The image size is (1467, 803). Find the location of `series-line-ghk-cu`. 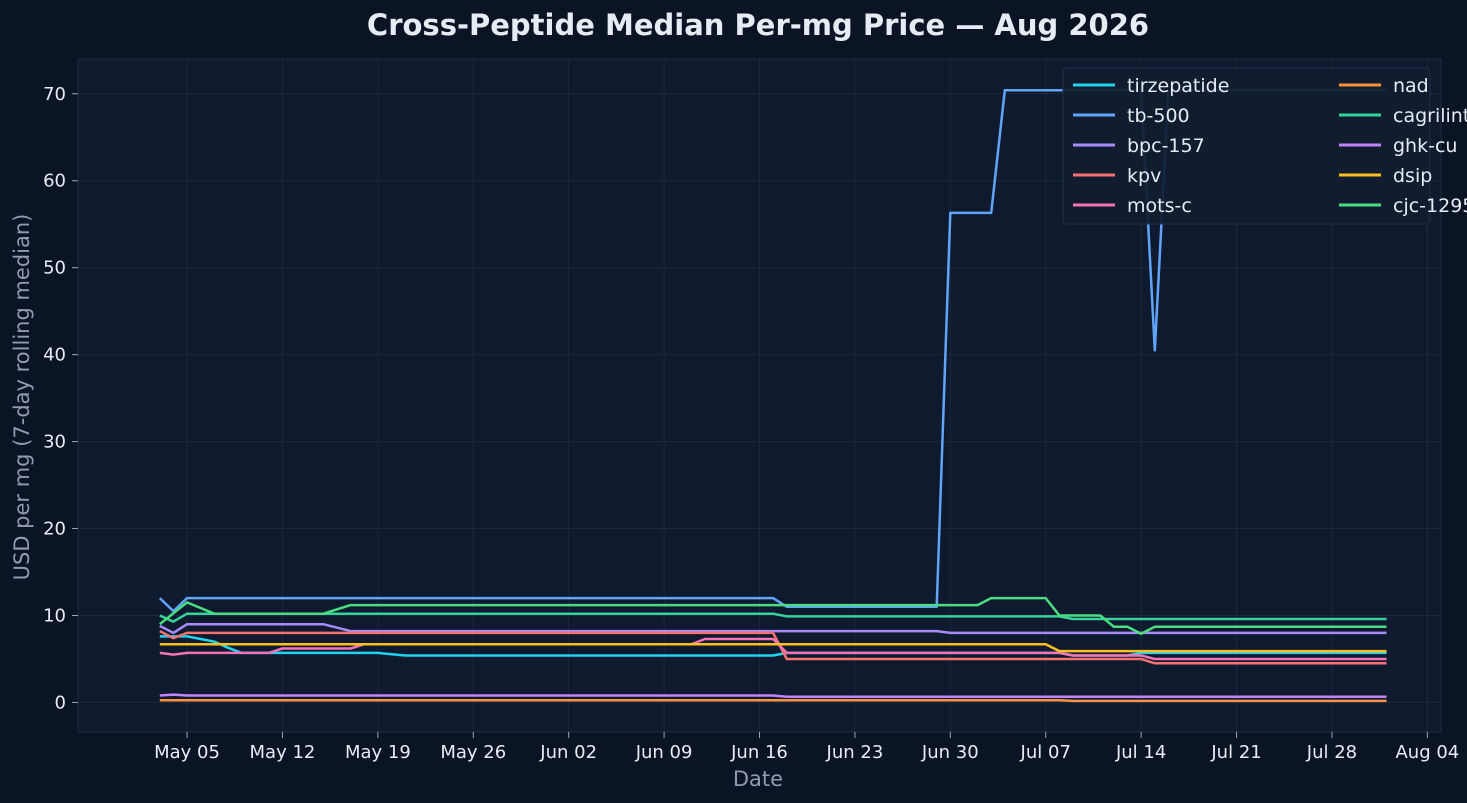

series-line-ghk-cu is located at coordinates (773, 696).